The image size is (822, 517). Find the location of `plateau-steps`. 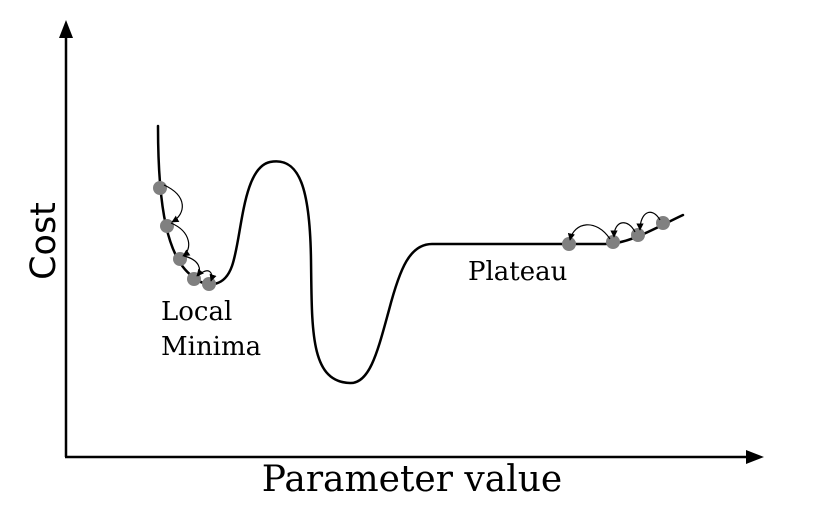

plateau-steps is located at coordinates (616, 231).